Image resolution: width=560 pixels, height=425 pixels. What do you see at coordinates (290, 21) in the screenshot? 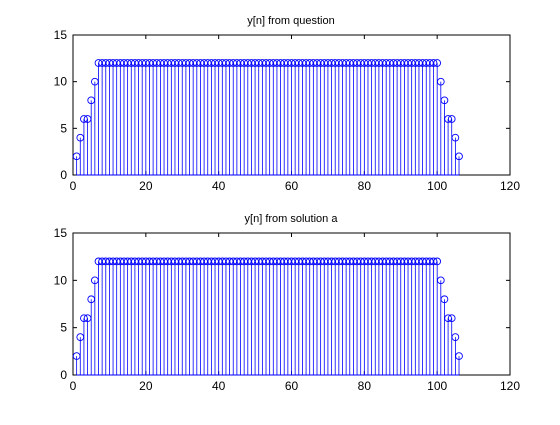
I see `chart-title: y[n] from question` at bounding box center [290, 21].